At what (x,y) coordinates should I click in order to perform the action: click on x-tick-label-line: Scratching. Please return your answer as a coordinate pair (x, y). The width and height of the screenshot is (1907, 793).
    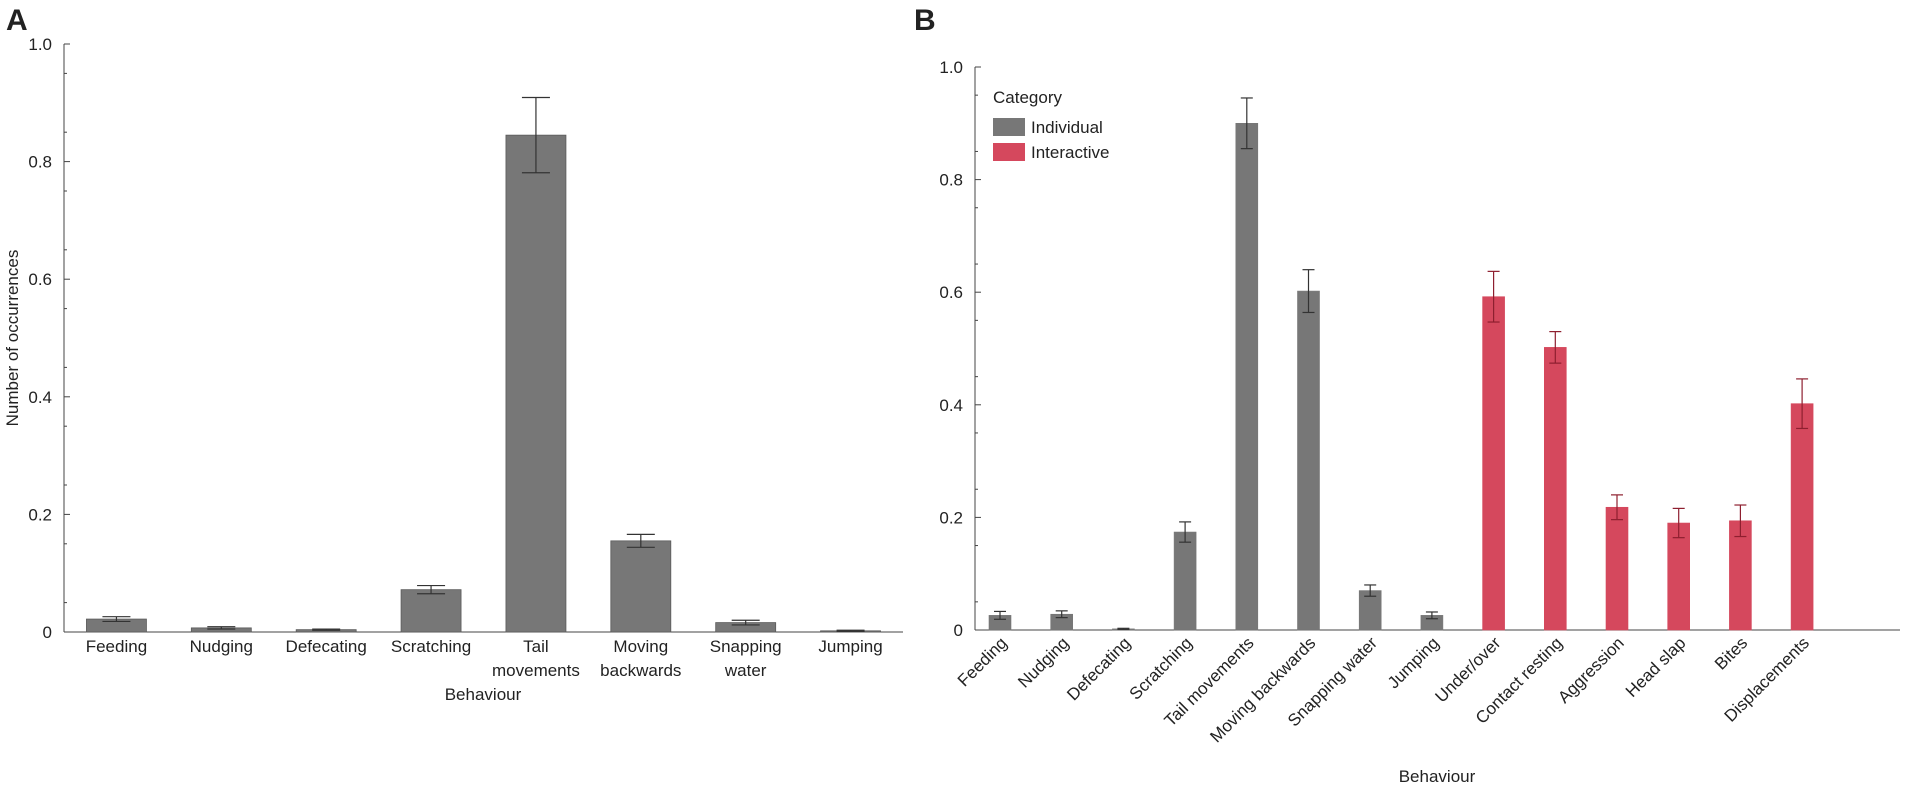
    Looking at the image, I should click on (431, 646).